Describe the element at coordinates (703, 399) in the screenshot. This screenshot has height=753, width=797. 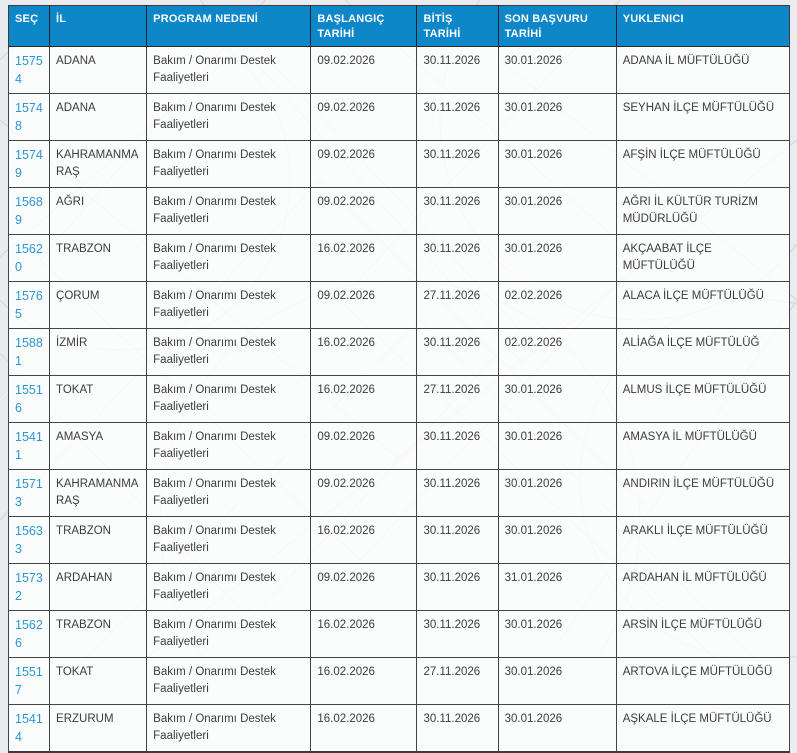
I see `cell-yuklenici: ALMUS İLÇE MÜFTÜLÜĞÜ` at that location.